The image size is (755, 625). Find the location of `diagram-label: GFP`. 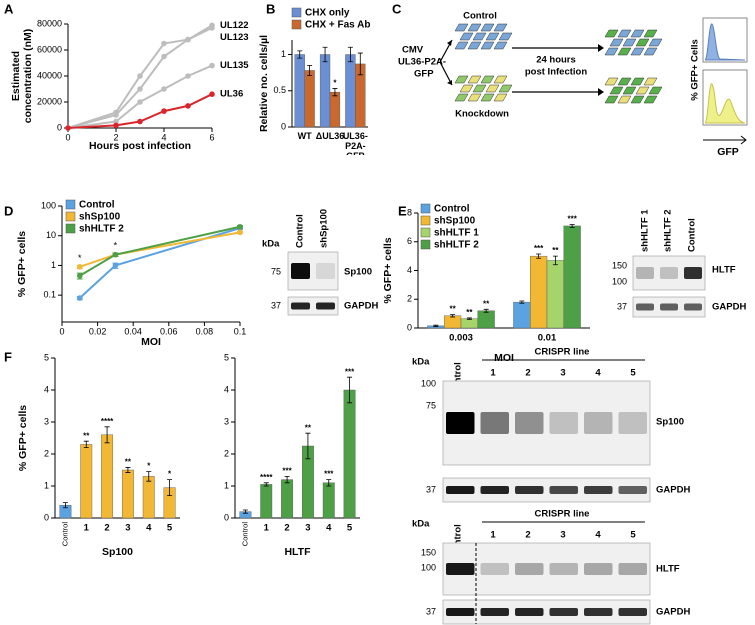

diagram-label: GFP is located at coordinates (728, 152).